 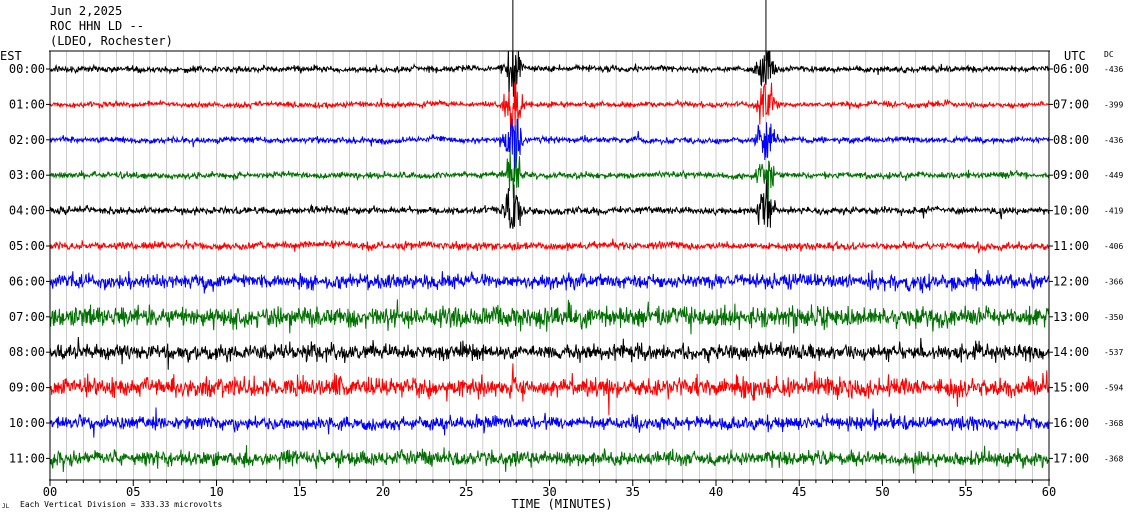 What do you see at coordinates (1109, 54) in the screenshot?
I see `dc-axis-label: DC` at bounding box center [1109, 54].